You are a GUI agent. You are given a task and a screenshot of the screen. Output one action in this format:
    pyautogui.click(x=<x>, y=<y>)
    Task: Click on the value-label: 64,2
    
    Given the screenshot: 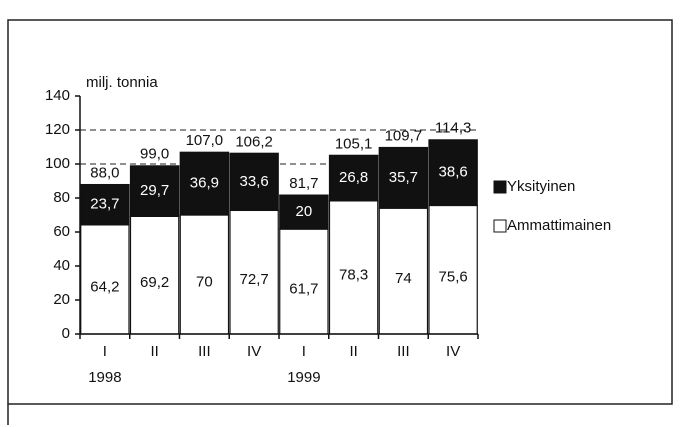 What is the action you would take?
    pyautogui.click(x=104, y=286)
    